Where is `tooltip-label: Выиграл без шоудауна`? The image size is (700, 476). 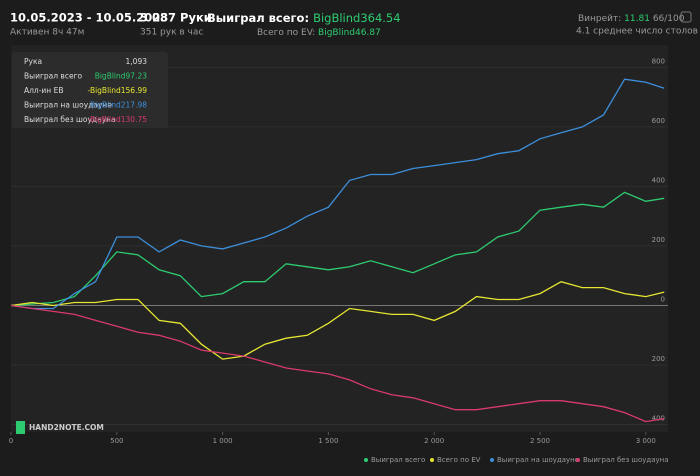
tooltip-label: Выиграл без шоудауна is located at coordinates (70, 119).